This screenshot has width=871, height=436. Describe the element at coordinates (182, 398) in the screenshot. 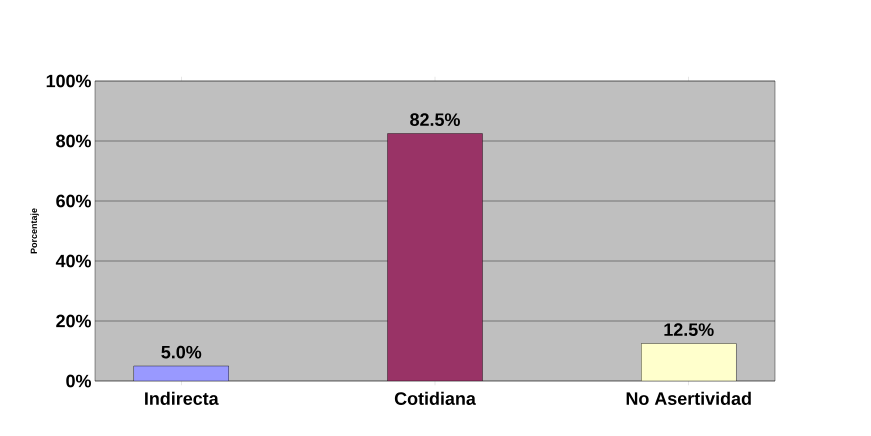

I see `x-tick-label: Indirecta` at that location.